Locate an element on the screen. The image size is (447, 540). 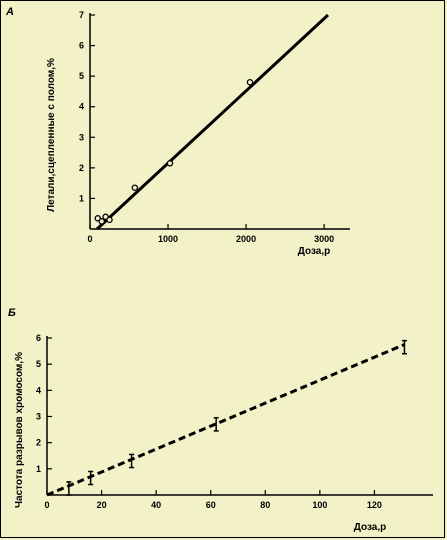
chart-a-x-tick-label: 2000 is located at coordinates (246, 239).